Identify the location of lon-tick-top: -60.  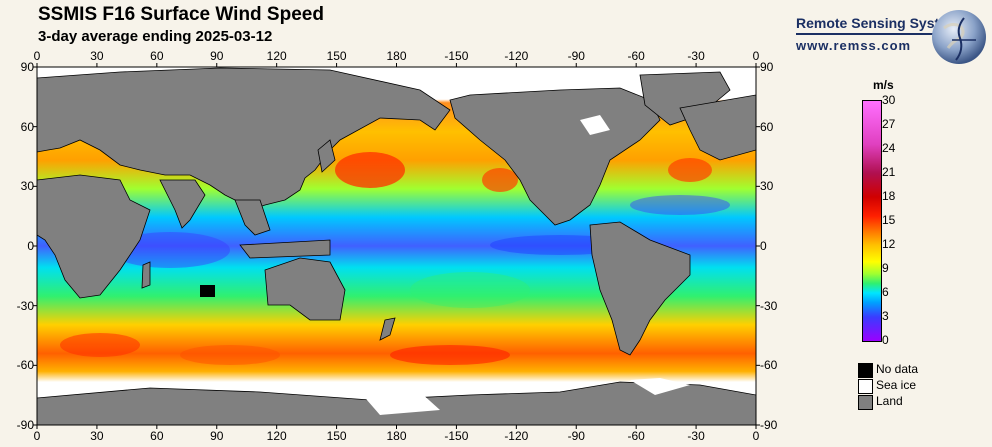
(636, 56).